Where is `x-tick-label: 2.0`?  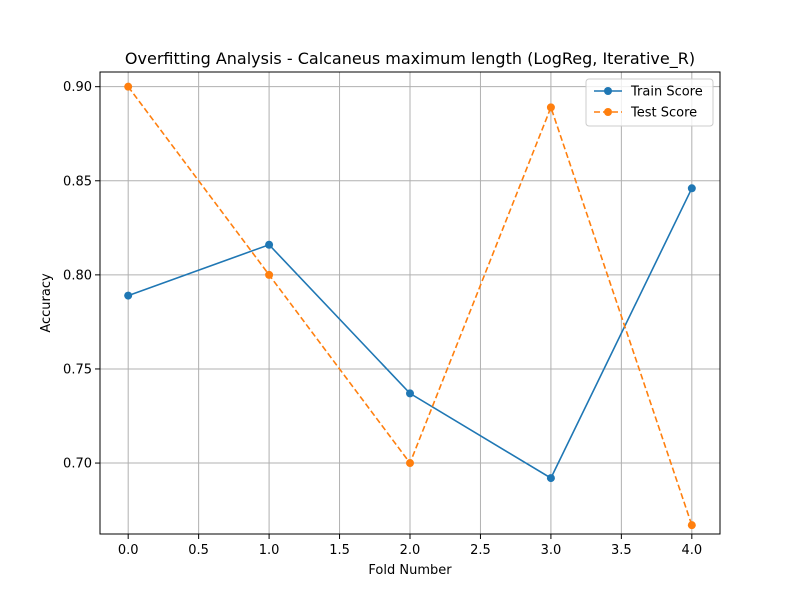
x-tick-label: 2.0 is located at coordinates (410, 550).